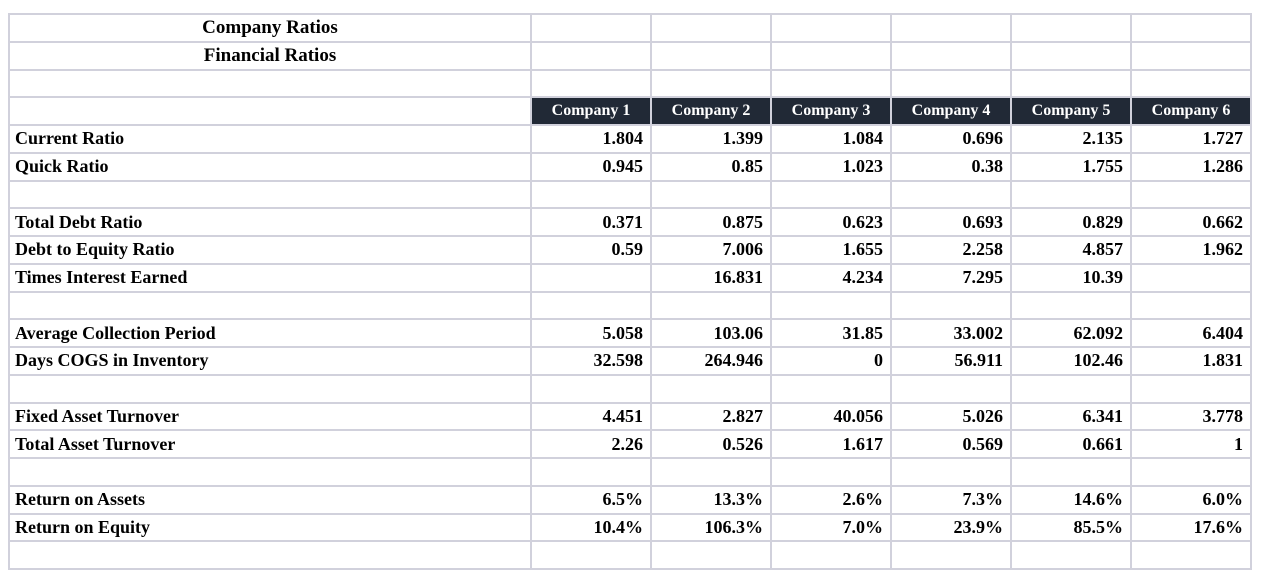  I want to click on value-cell: 1.962, so click(1191, 250).